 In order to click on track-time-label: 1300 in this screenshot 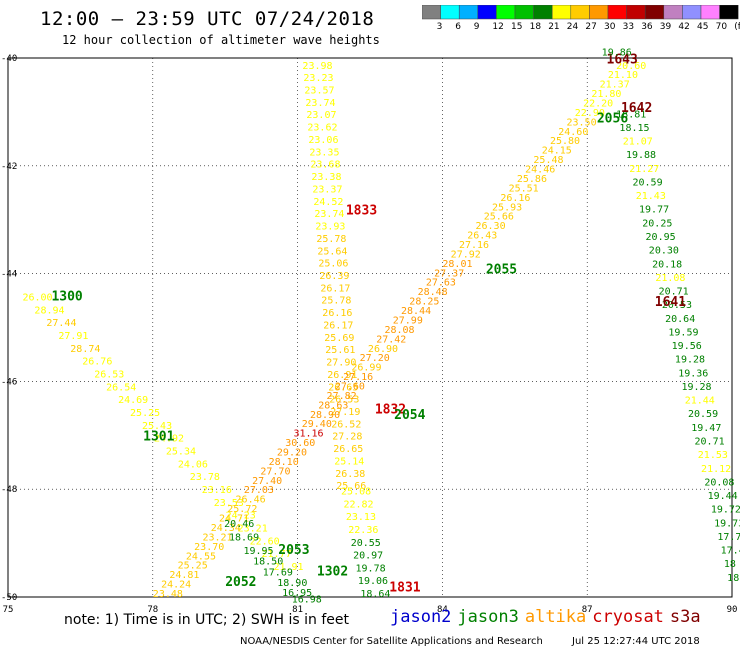, I will do `click(66, 297)`.